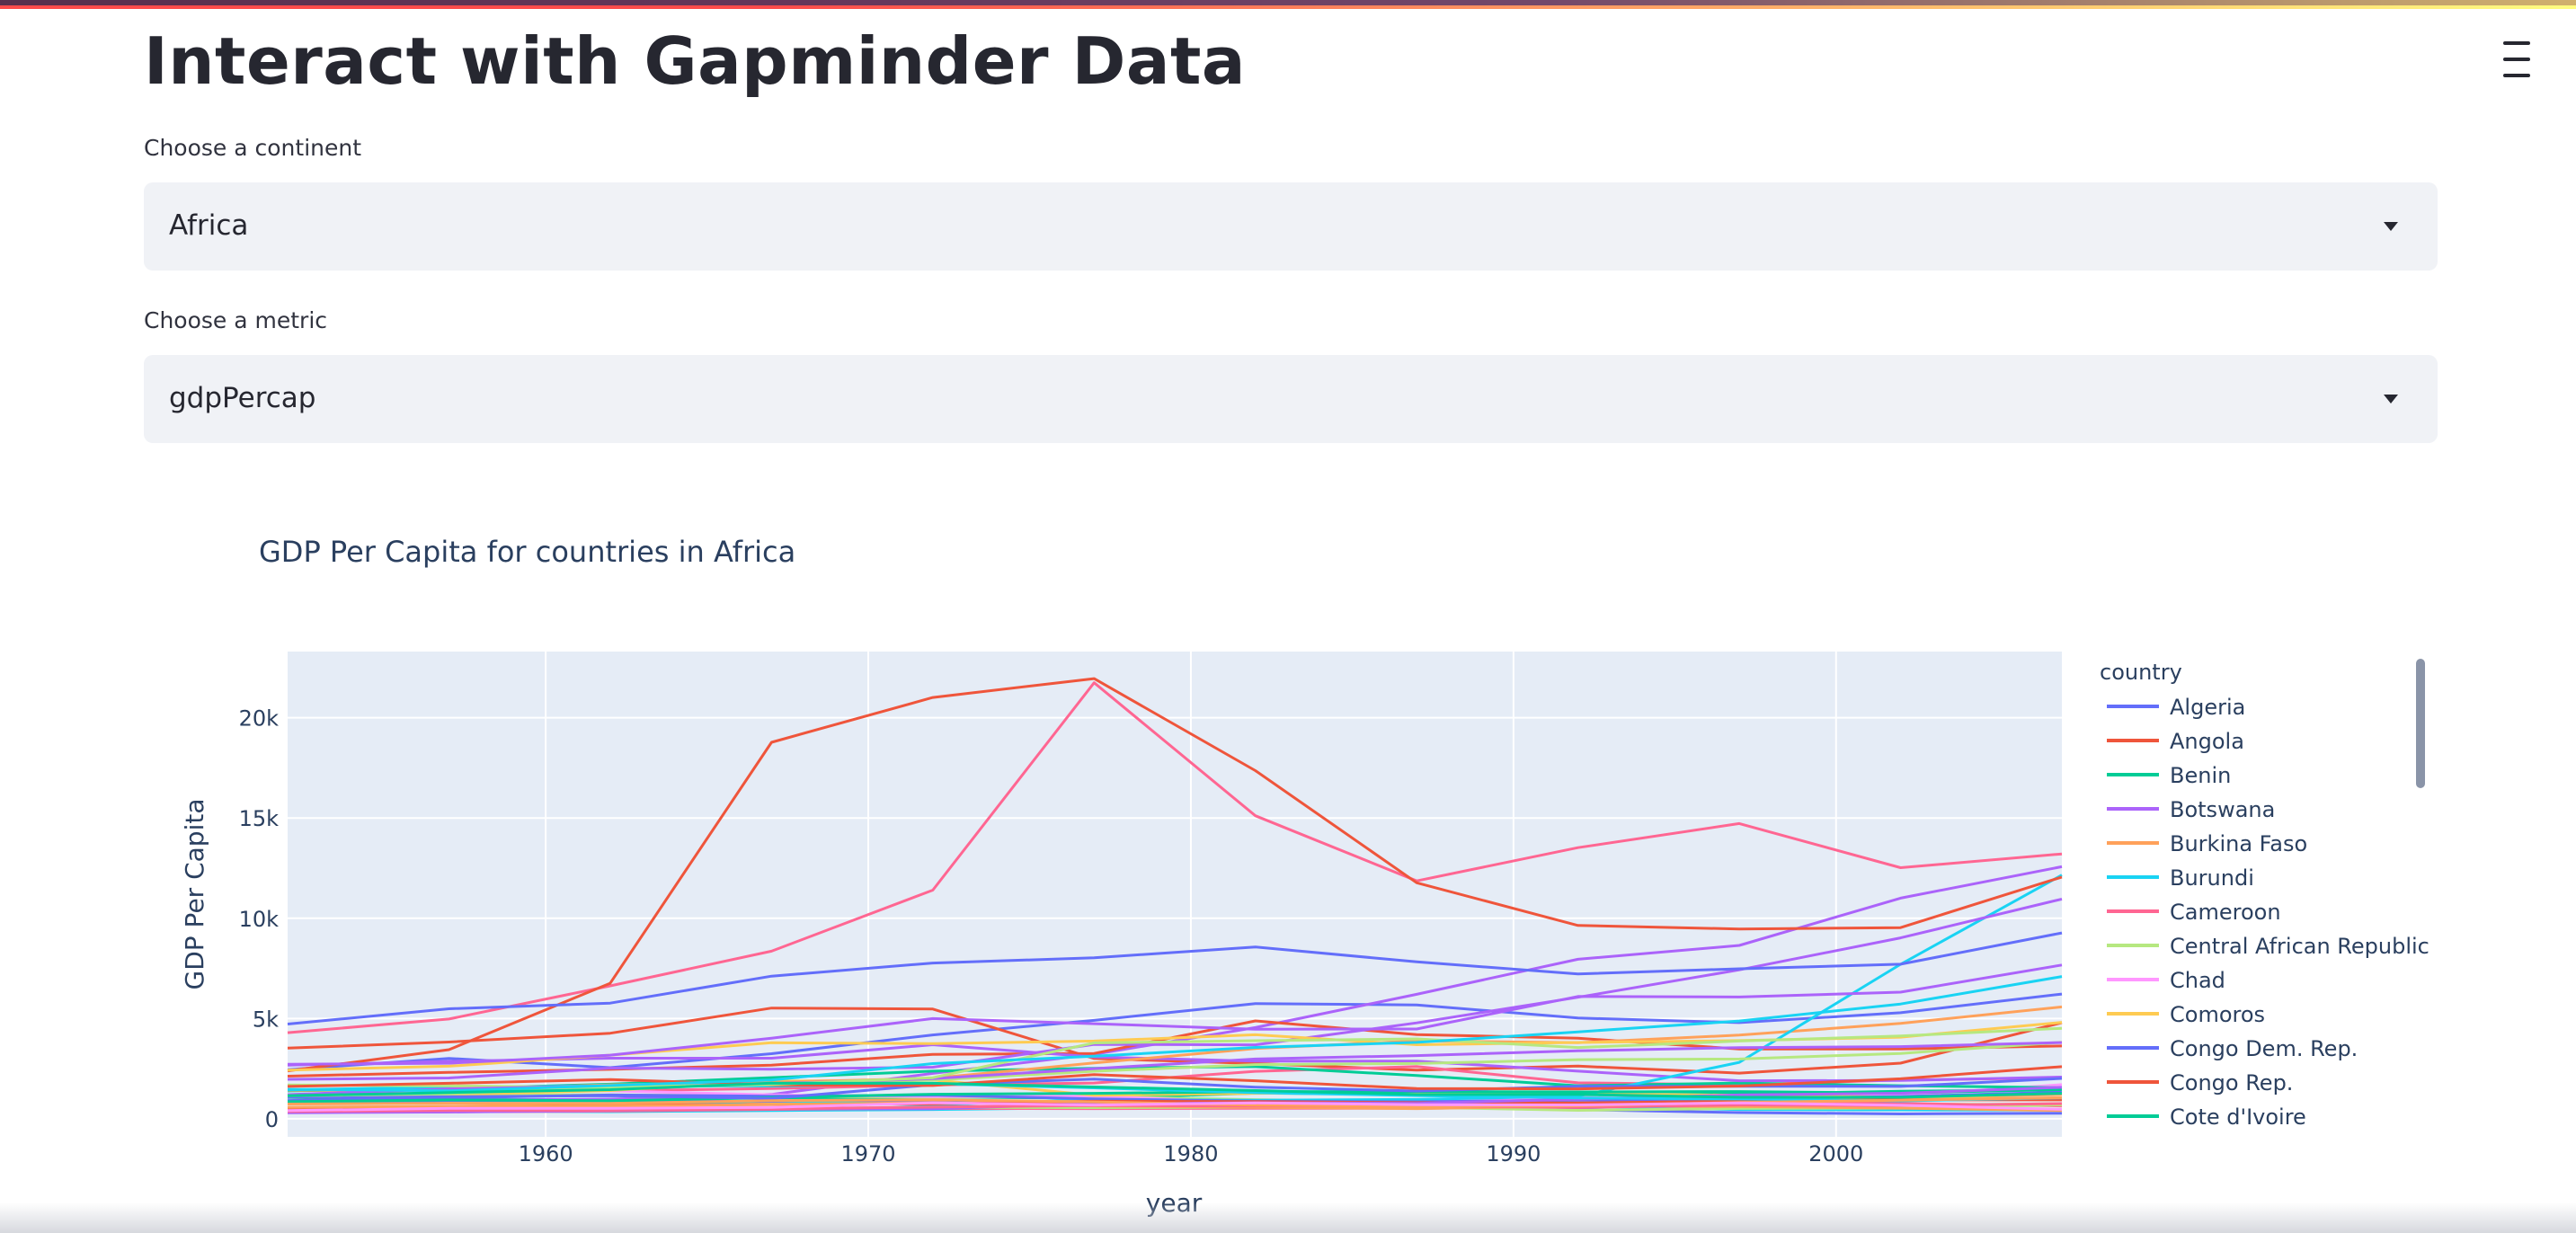 This screenshot has width=2576, height=1233. What do you see at coordinates (867, 1153) in the screenshot?
I see `x-tick-label: 1970` at bounding box center [867, 1153].